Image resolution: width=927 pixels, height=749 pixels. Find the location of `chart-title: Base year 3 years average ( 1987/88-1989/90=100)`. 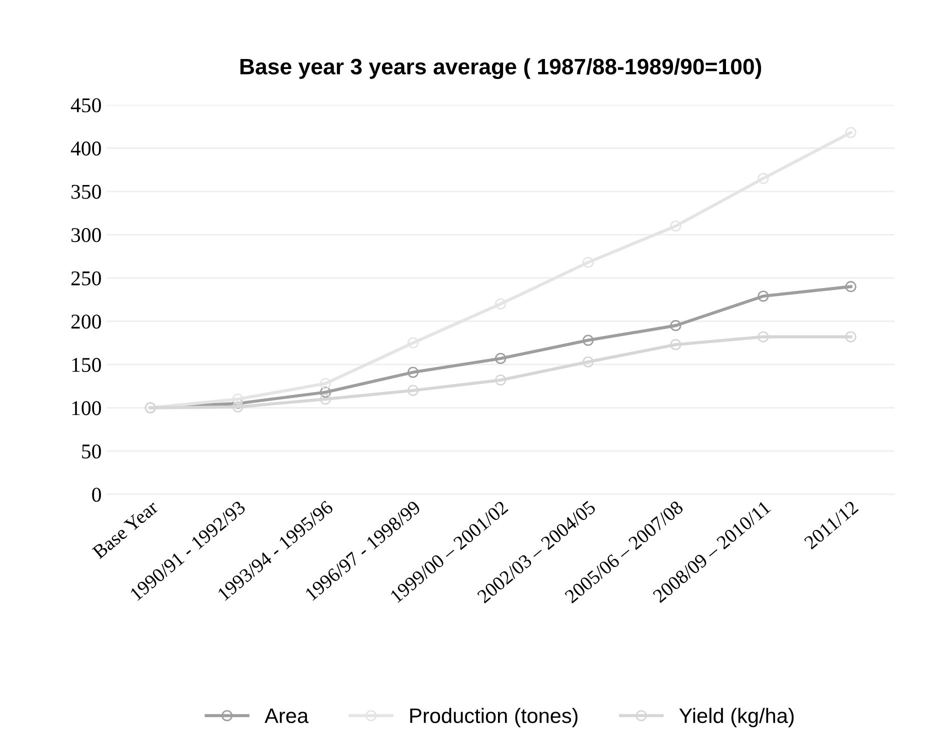

chart-title: Base year 3 years average ( 1987/88-1989/90=100) is located at coordinates (501, 69).